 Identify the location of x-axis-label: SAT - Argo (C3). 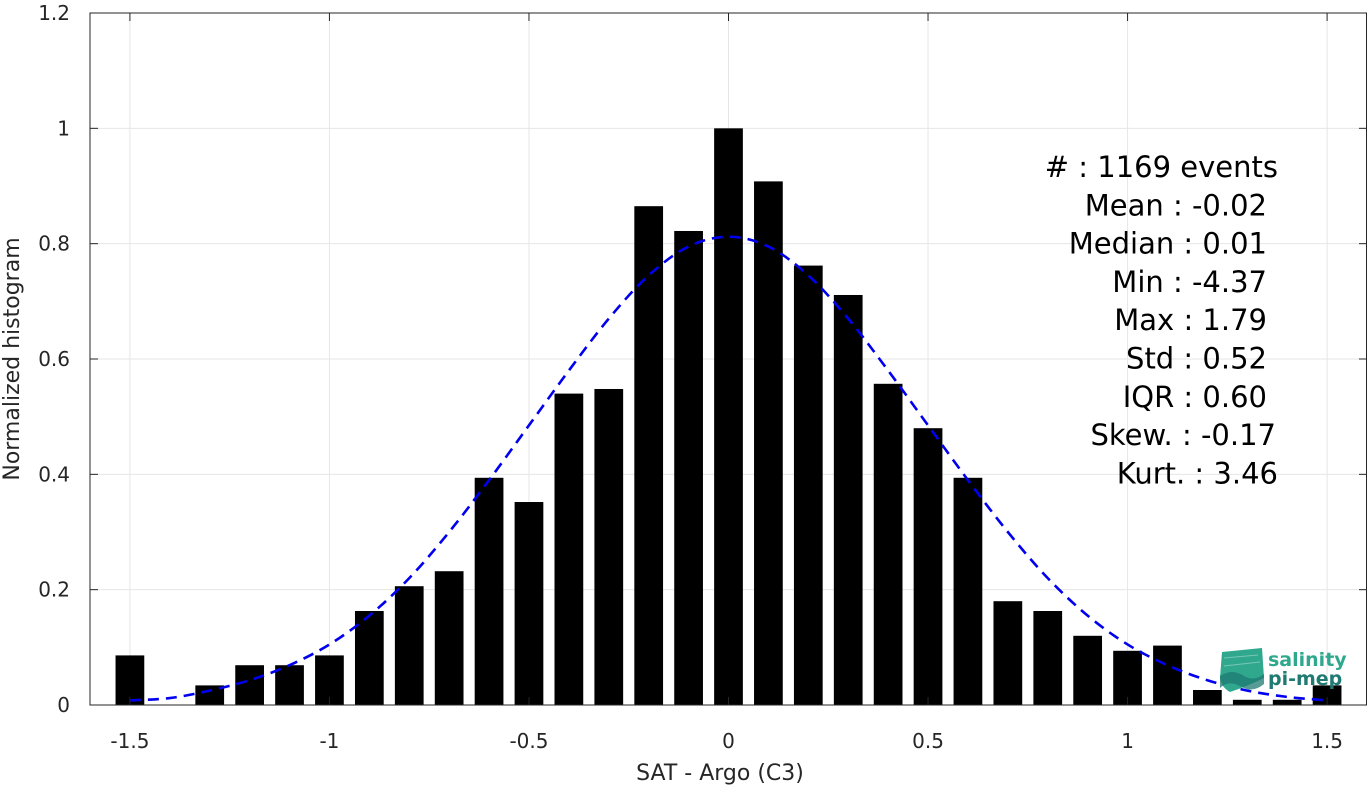
(720, 773).